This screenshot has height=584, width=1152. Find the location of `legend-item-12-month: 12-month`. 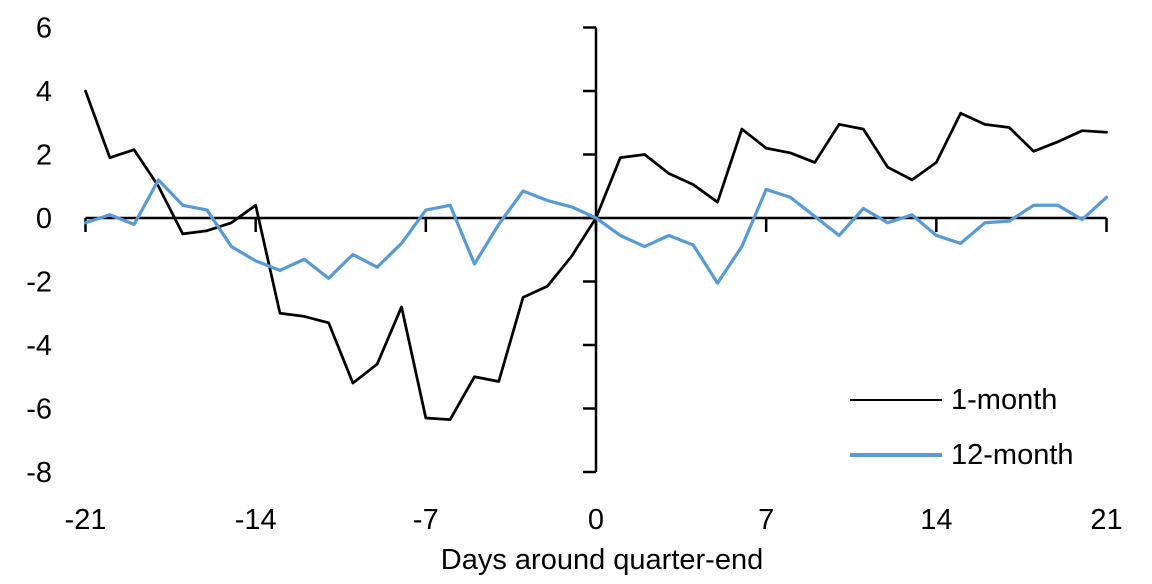

legend-item-12-month: 12-month is located at coordinates (995, 455).